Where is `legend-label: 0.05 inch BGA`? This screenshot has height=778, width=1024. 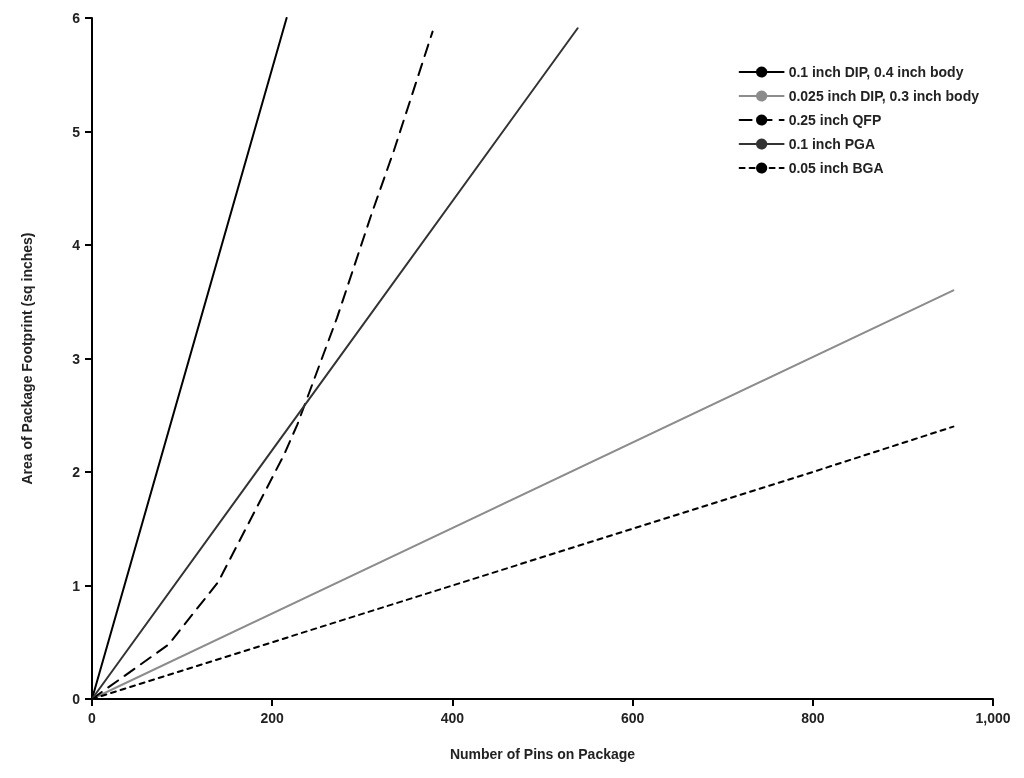 legend-label: 0.05 inch BGA is located at coordinates (836, 168).